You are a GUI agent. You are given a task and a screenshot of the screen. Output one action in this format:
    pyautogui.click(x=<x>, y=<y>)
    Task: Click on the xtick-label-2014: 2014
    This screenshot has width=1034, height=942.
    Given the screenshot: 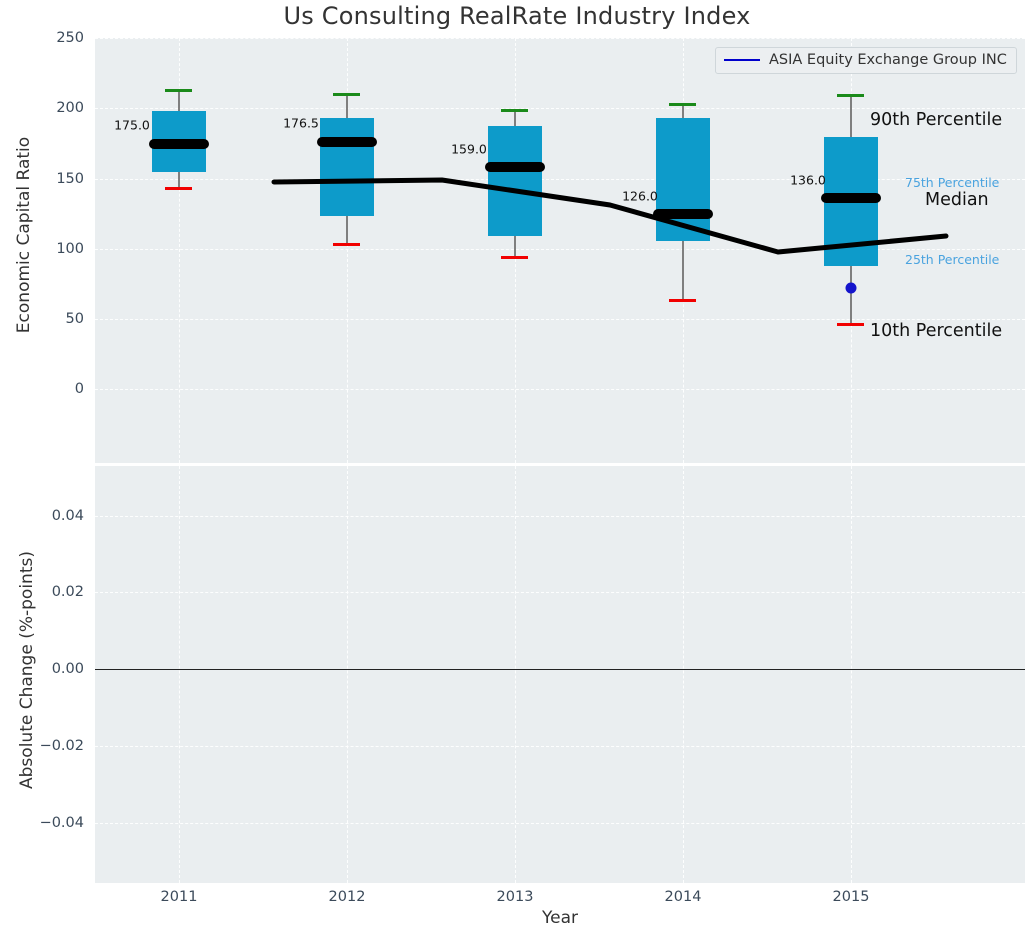 What is the action you would take?
    pyautogui.click(x=683, y=897)
    